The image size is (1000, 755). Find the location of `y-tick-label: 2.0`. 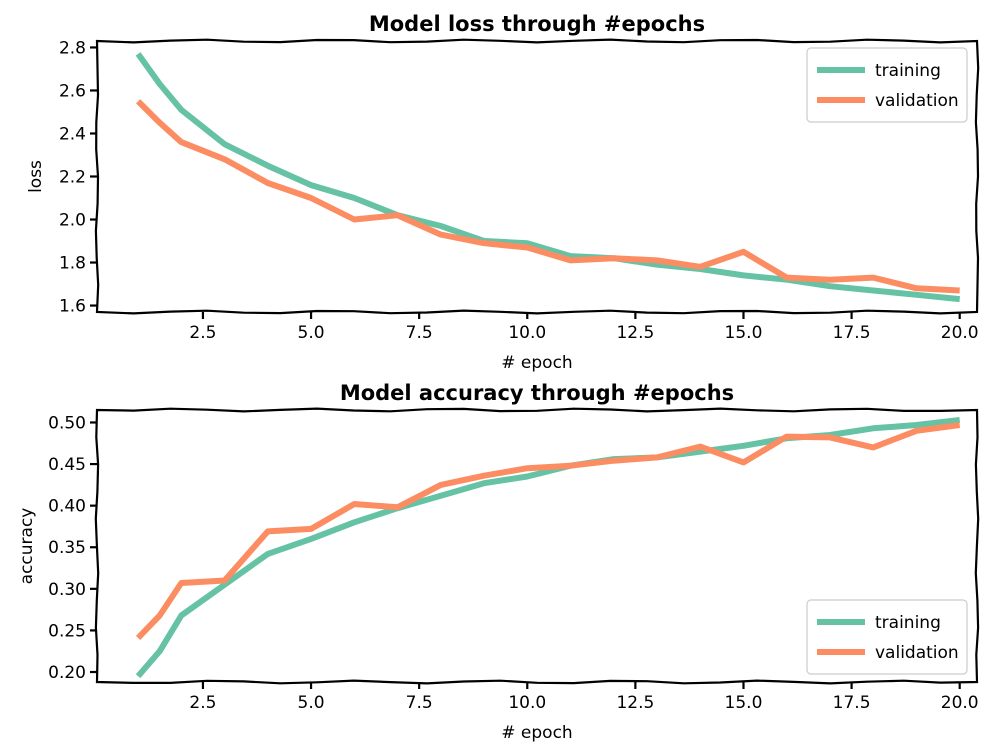

y-tick-label: 2.0 is located at coordinates (72, 221).